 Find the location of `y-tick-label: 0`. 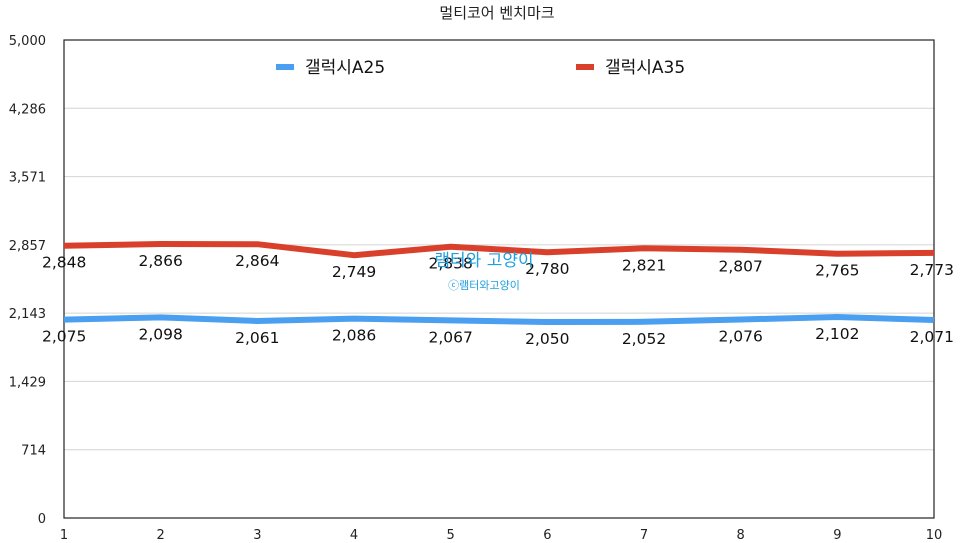

y-tick-label: 0 is located at coordinates (42, 519).